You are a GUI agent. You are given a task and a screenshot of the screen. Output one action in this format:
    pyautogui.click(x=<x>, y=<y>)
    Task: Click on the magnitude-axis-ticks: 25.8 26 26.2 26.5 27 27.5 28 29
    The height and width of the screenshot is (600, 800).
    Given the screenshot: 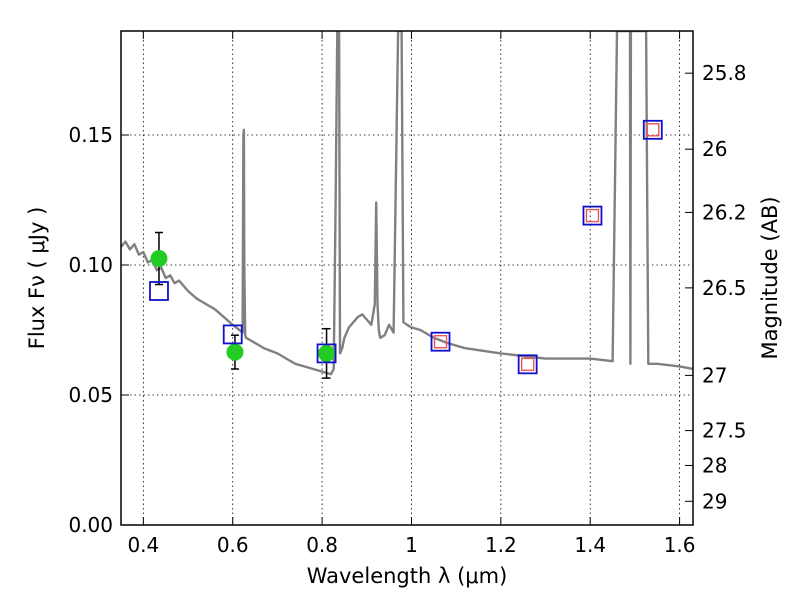 What is the action you would take?
    pyautogui.click(x=716, y=287)
    